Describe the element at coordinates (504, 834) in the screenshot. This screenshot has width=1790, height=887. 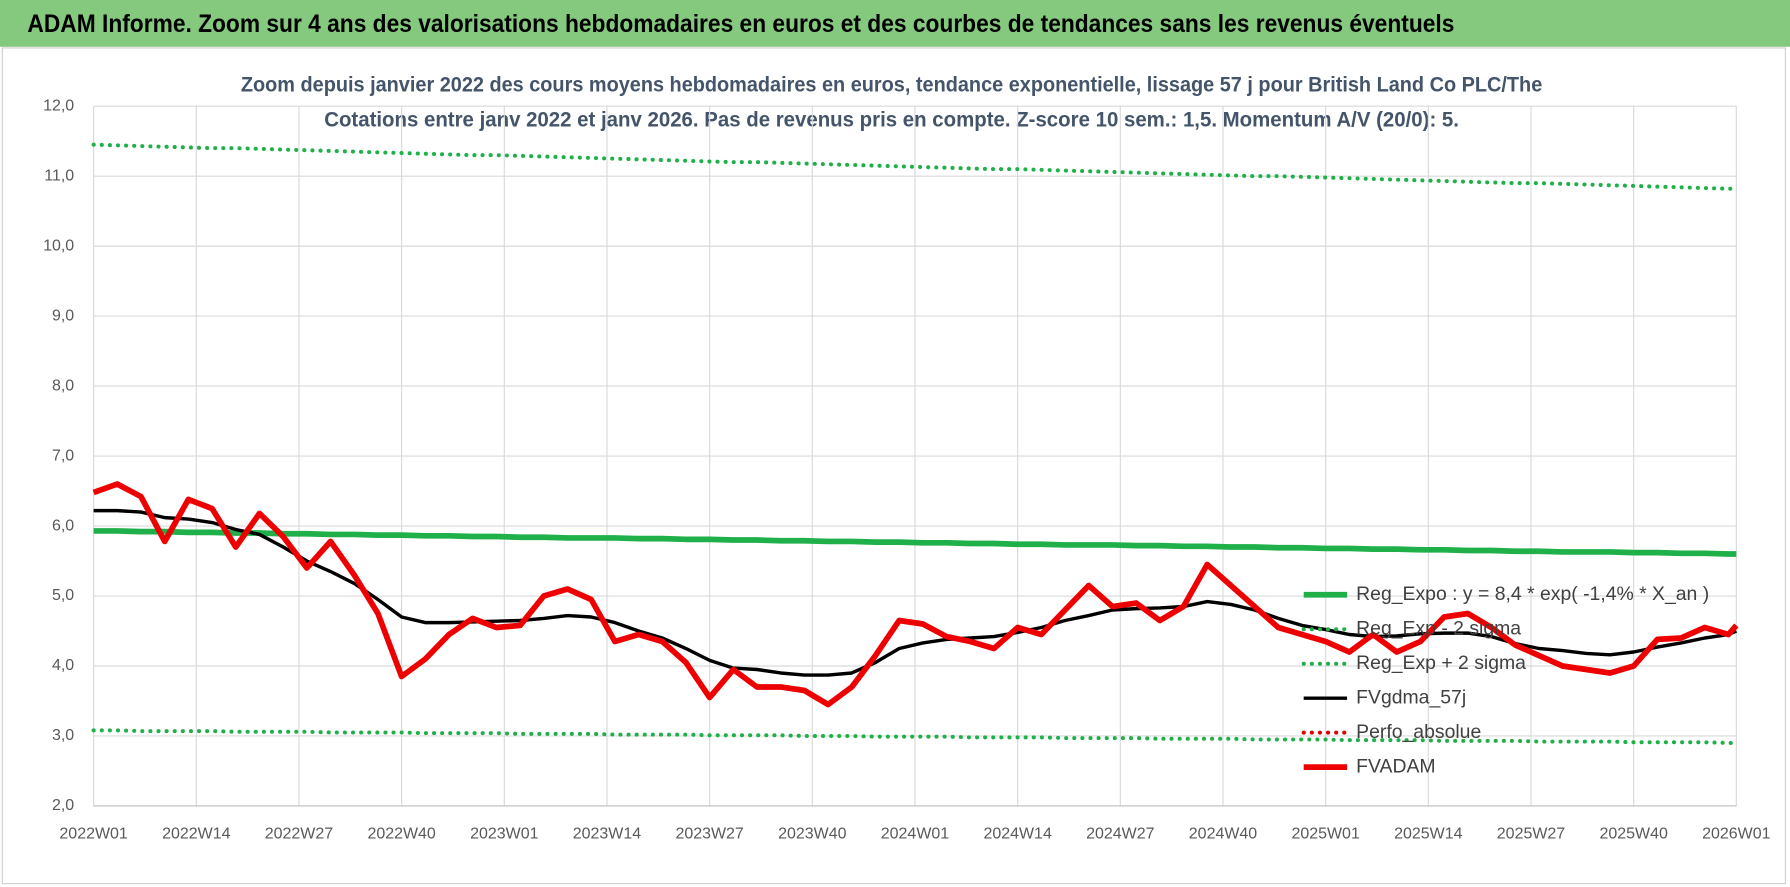
I see `x-tick-label: 2023W01` at that location.